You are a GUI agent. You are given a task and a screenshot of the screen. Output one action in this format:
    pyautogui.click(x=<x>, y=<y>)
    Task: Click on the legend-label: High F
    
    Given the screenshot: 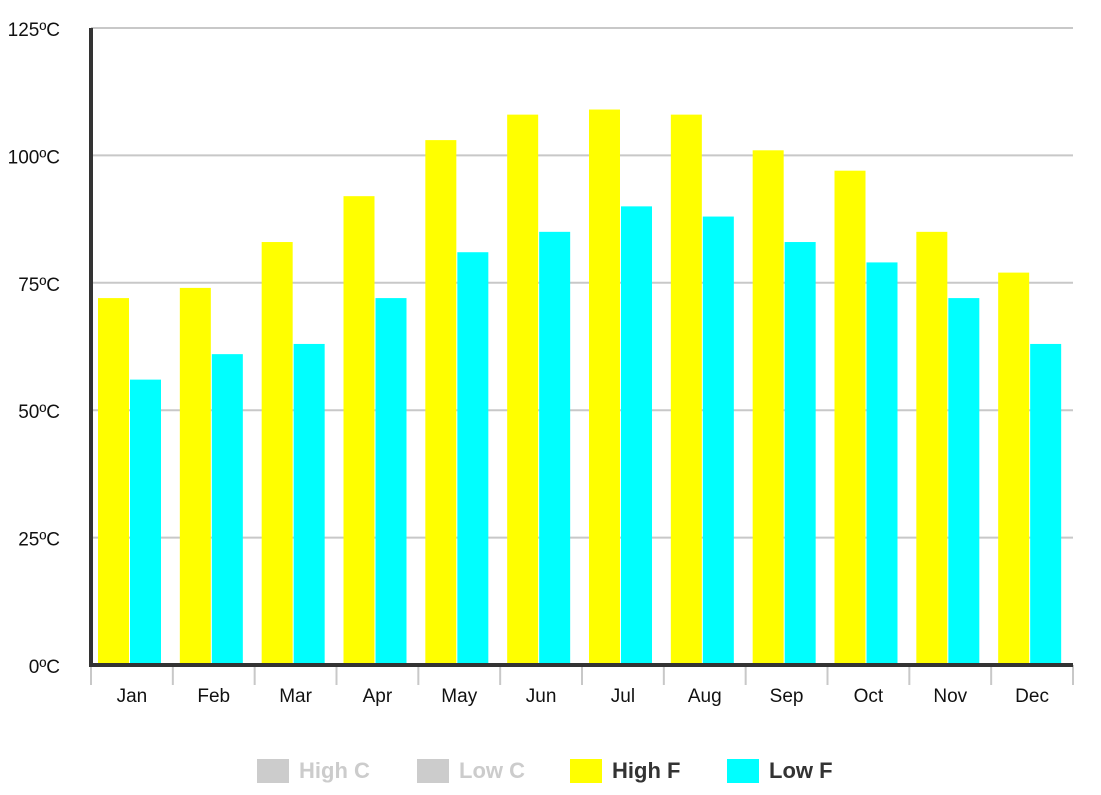 What is the action you would take?
    pyautogui.click(x=646, y=770)
    